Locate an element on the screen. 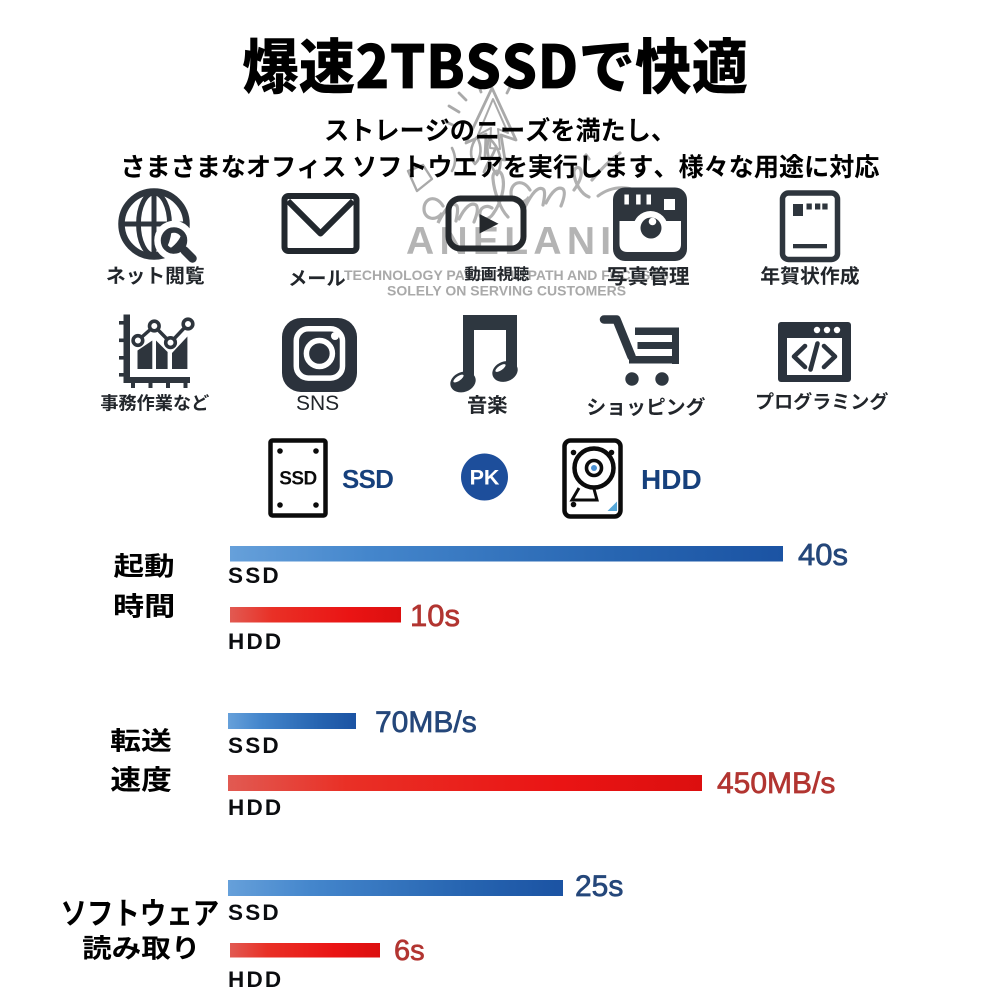  svg-text: SNS is located at coordinates (317, 403).